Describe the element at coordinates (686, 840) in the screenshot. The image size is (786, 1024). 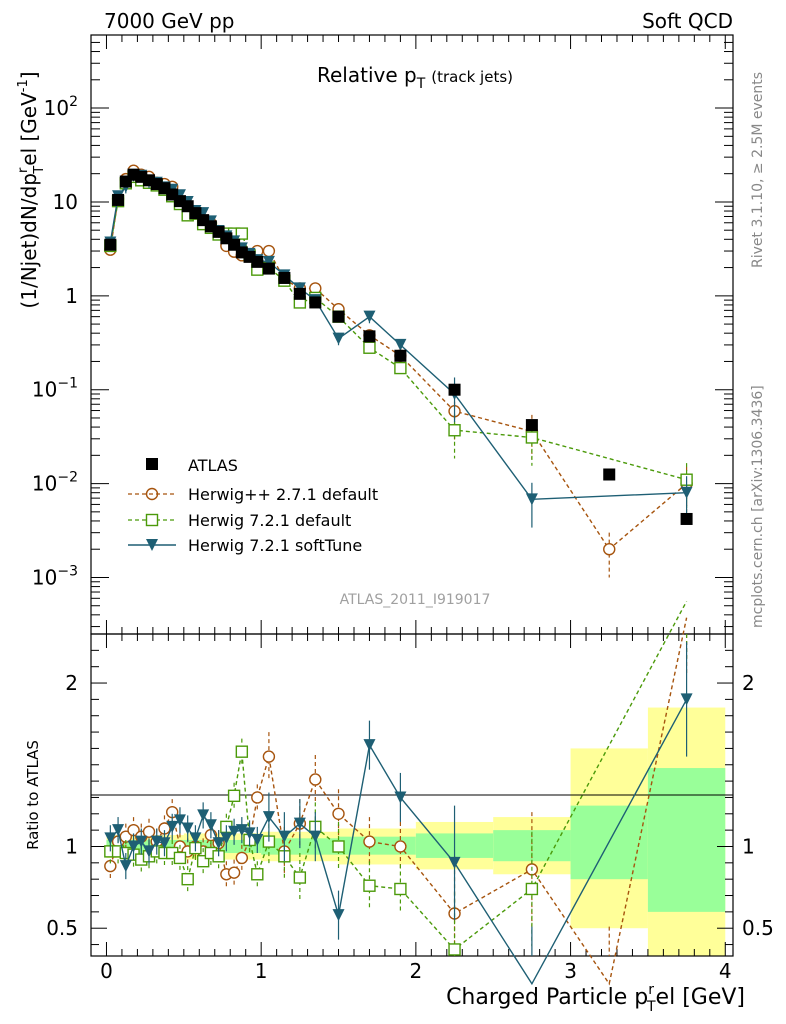
I see `ratio-band-inner` at that location.